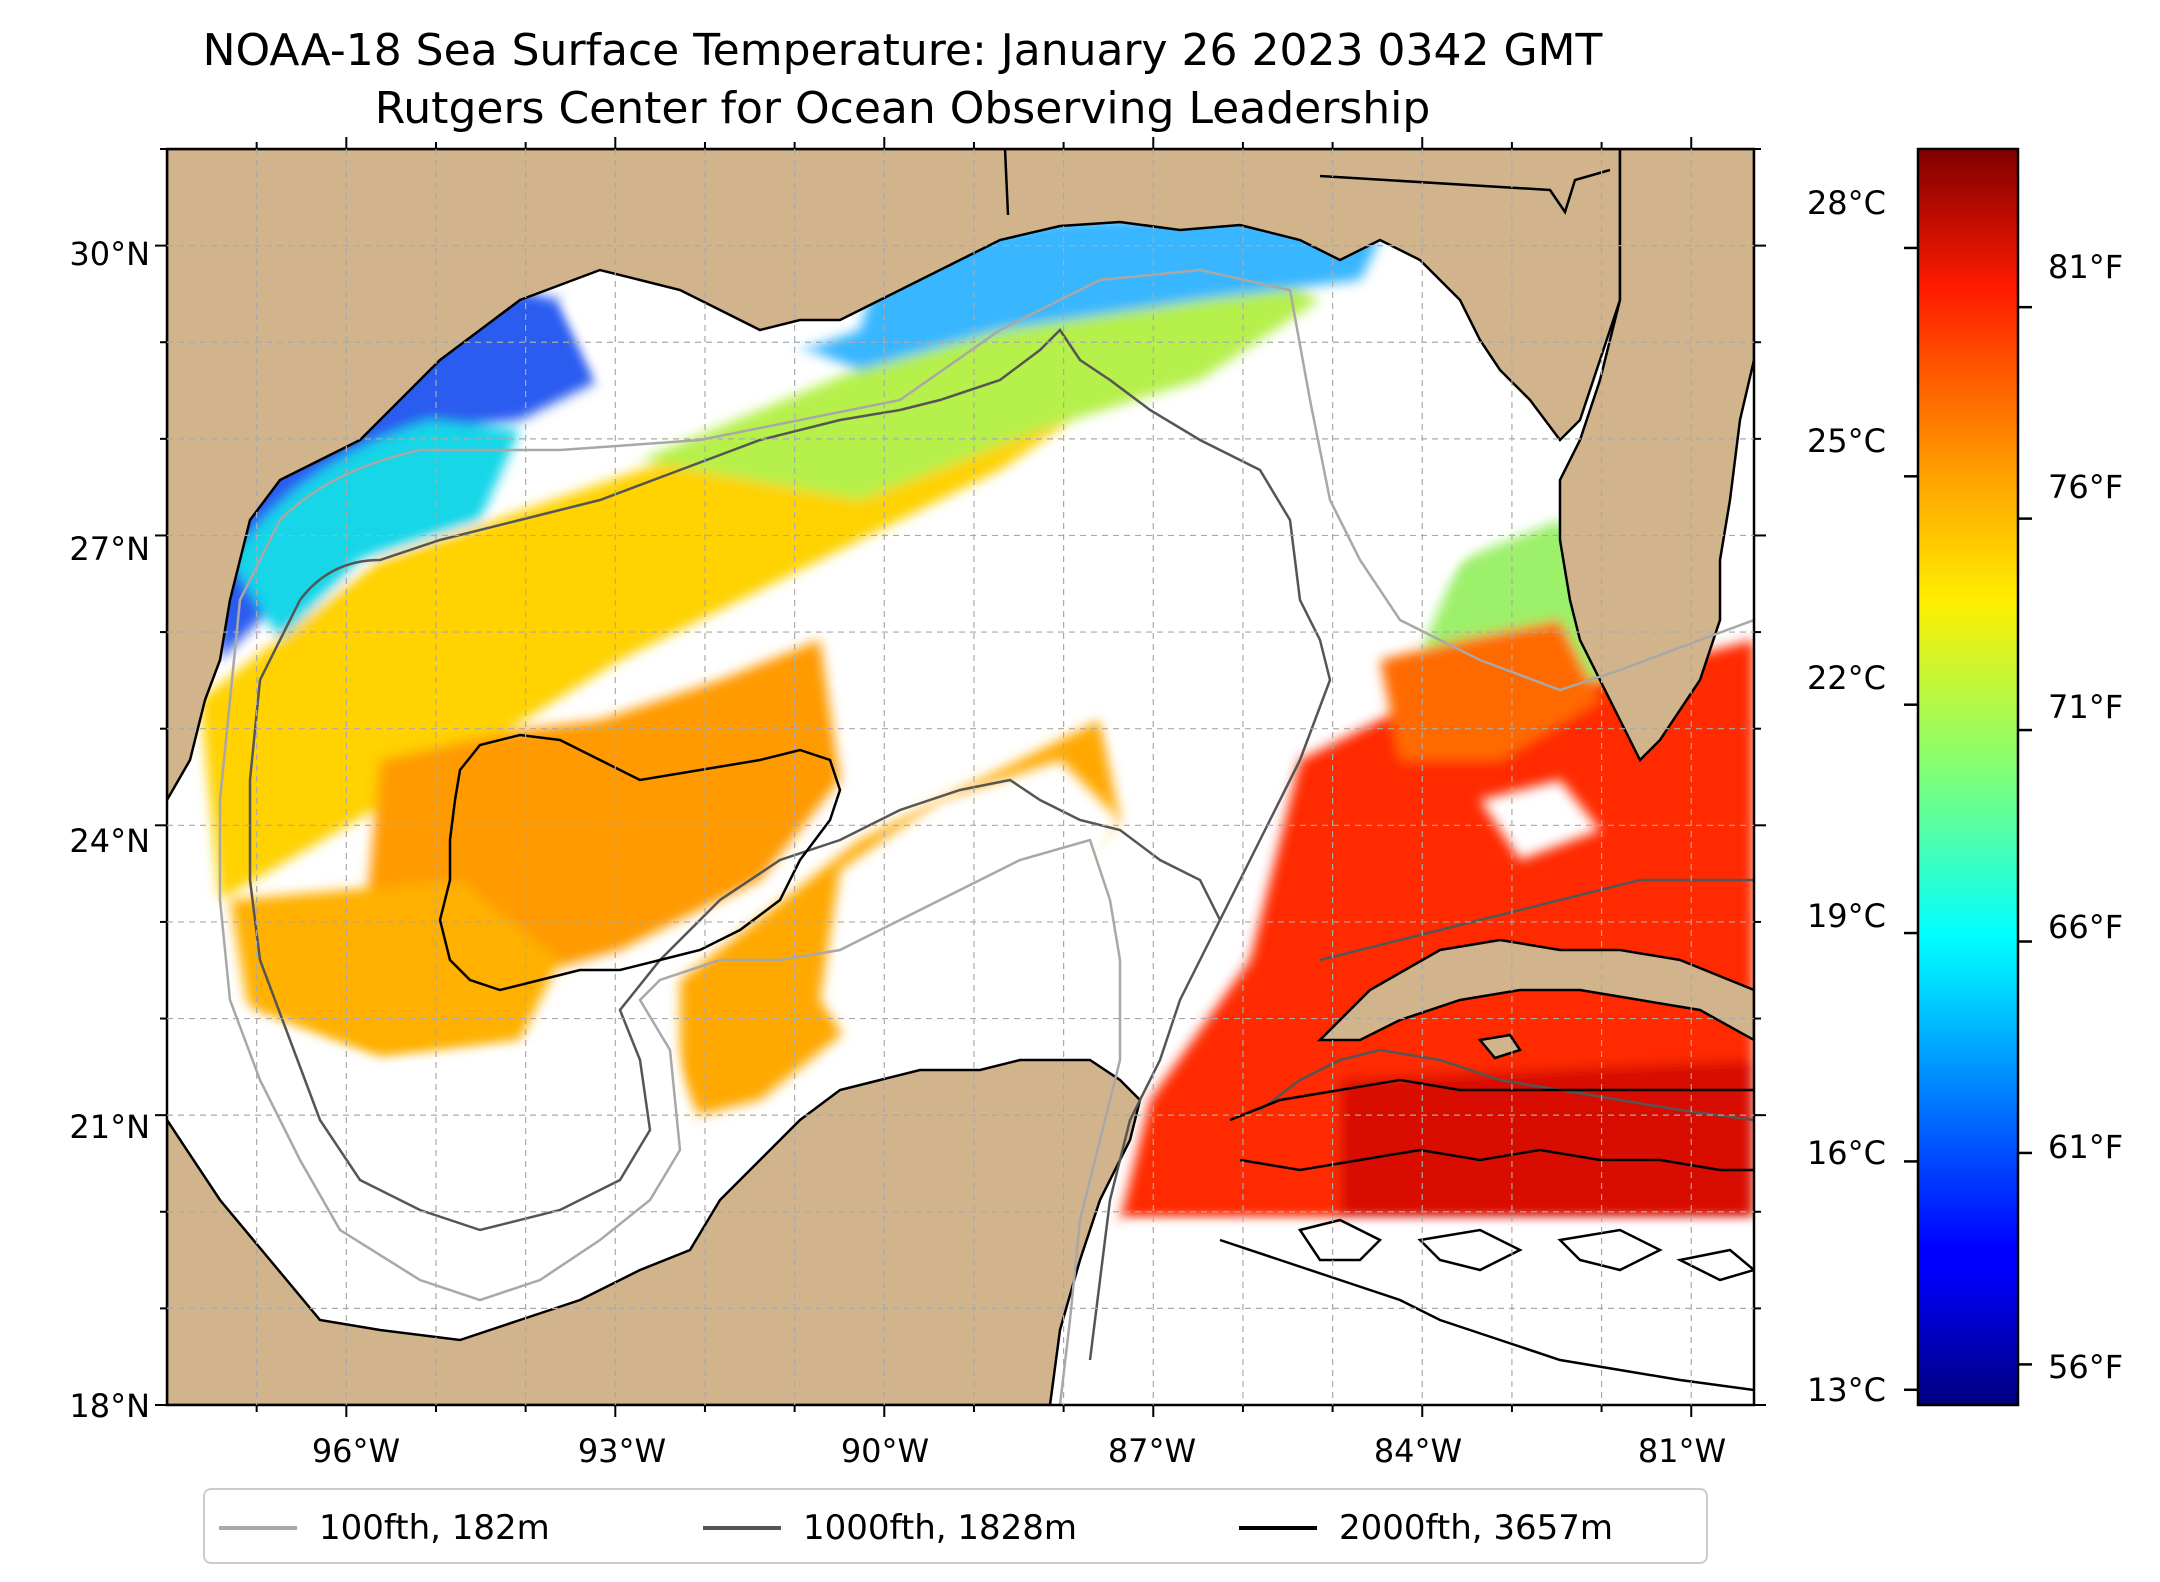 Image resolution: width=2160 pixels, height=1582 pixels. I want to click on sst-green-band-north, so click(980, 375).